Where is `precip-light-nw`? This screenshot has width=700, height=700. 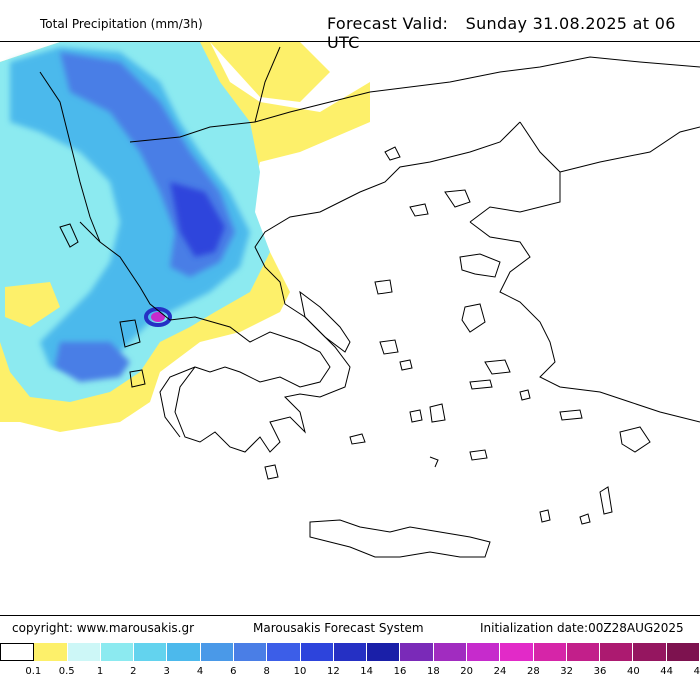 precip-light-nw is located at coordinates (270, 72).